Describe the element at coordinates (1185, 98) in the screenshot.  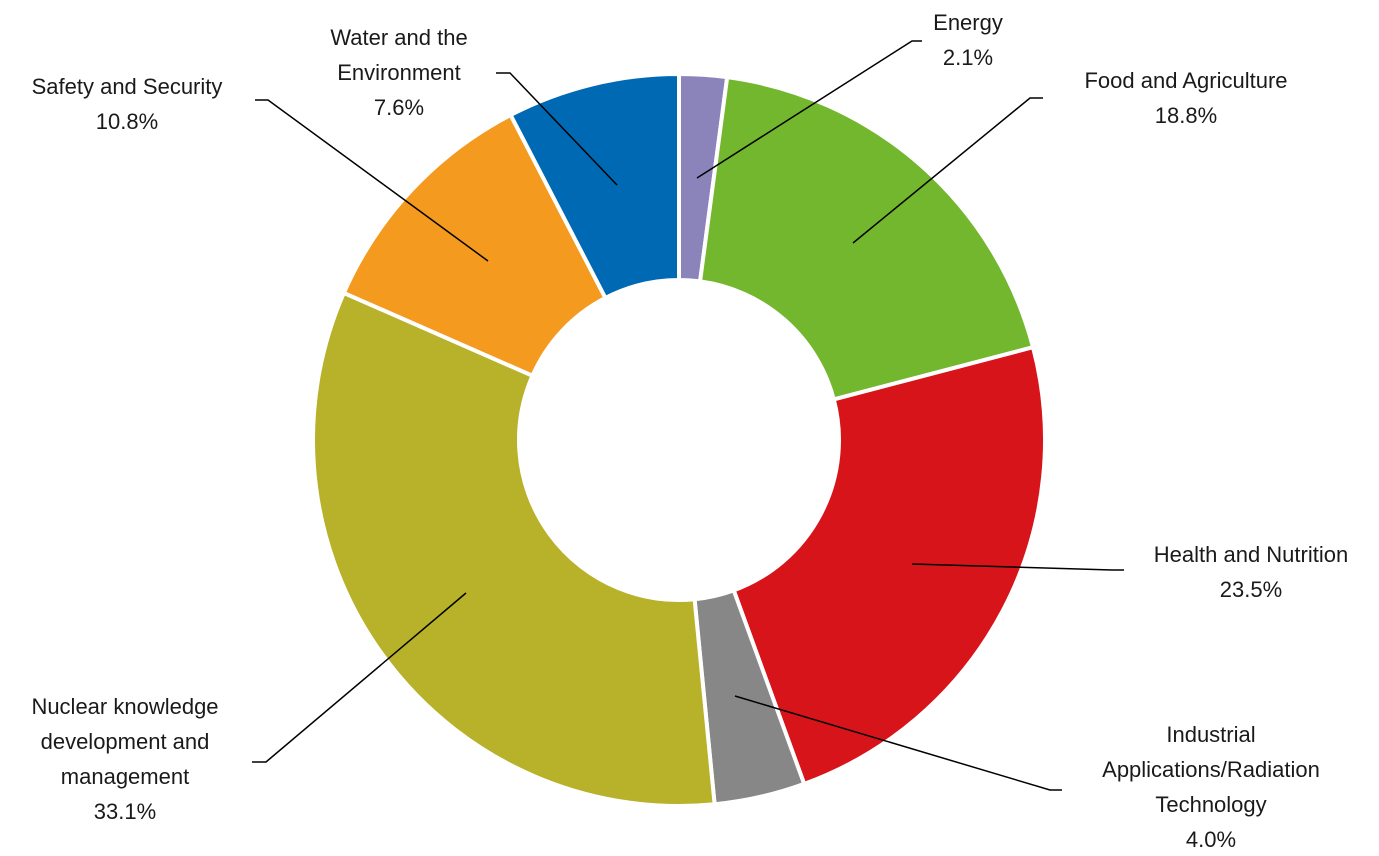
I see `data-label-food-and-agriculture: Food and Agriculture 18.8%` at that location.